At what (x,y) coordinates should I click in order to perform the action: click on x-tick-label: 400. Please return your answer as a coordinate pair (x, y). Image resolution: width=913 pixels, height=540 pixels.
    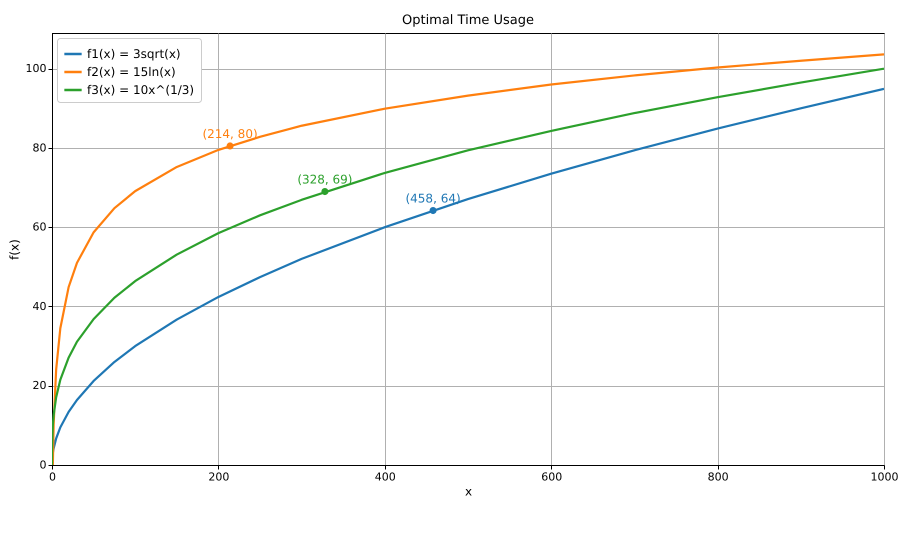
    Looking at the image, I should click on (385, 477).